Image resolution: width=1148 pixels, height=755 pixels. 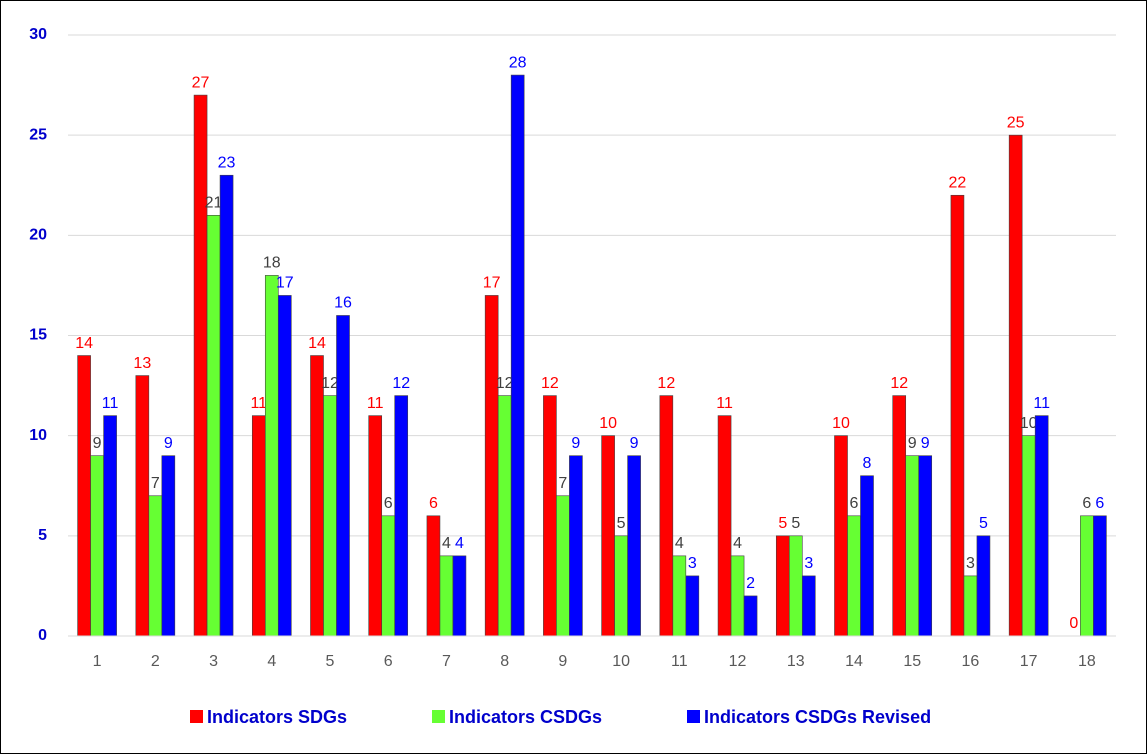 I want to click on x-tick-label: 8, so click(x=504, y=661).